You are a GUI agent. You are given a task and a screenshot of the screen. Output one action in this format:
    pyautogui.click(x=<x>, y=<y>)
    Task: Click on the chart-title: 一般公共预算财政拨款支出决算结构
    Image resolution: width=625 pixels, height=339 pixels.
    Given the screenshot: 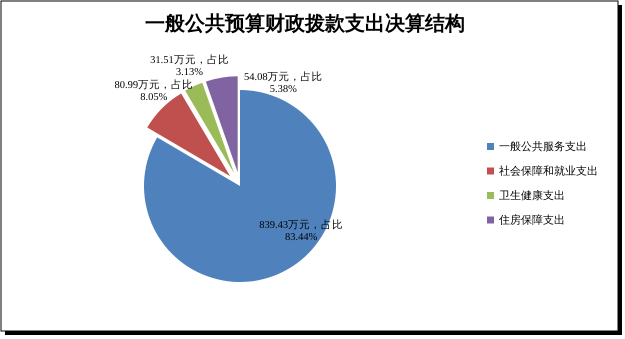 What is the action you would take?
    pyautogui.click(x=305, y=24)
    